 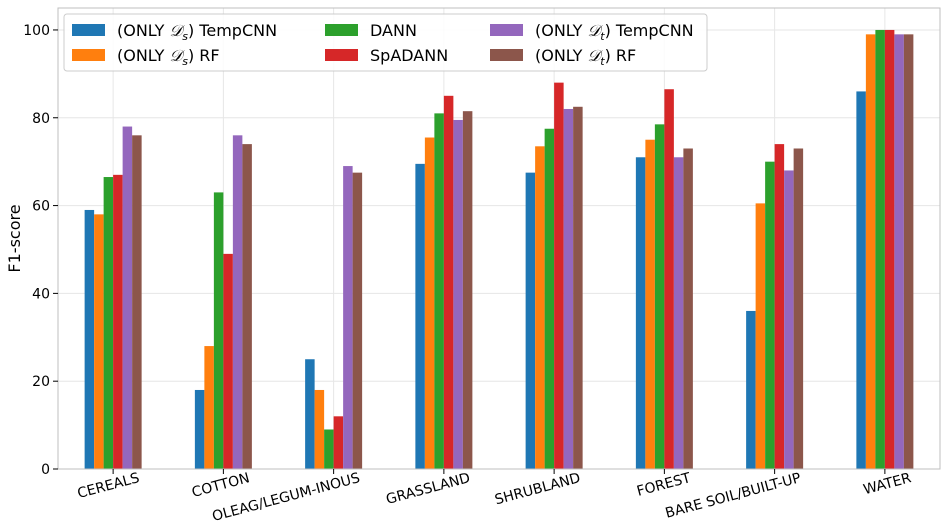 I want to click on y-tick-label: 100, so click(x=36, y=31).